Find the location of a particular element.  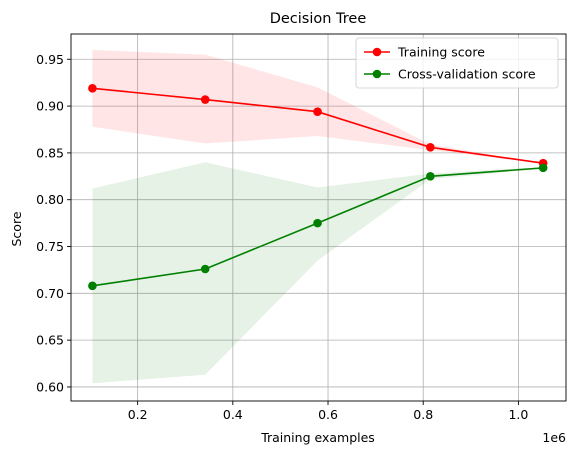

x-tick-label: 0.4 is located at coordinates (233, 414).